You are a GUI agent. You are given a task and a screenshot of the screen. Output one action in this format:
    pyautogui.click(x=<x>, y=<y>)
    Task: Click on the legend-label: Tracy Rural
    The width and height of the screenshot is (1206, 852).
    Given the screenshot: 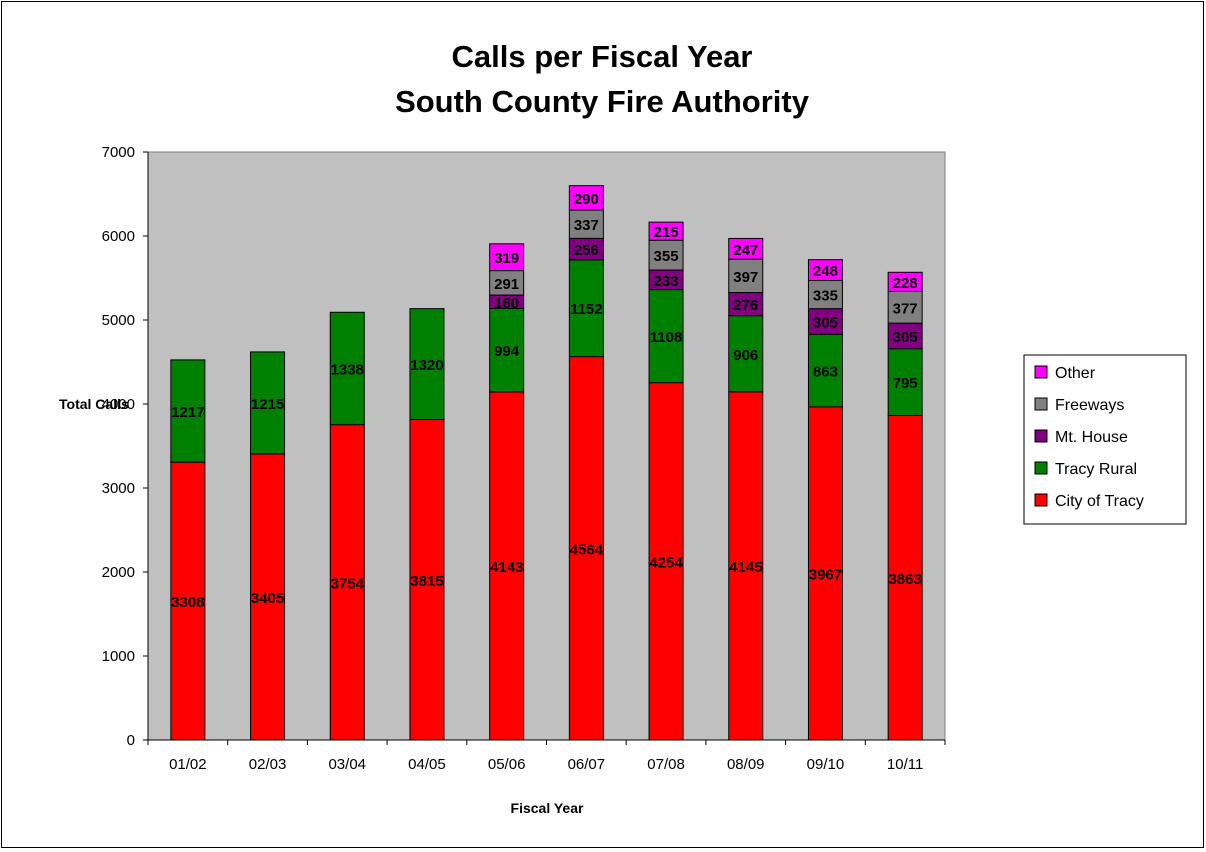 What is the action you would take?
    pyautogui.click(x=1096, y=469)
    